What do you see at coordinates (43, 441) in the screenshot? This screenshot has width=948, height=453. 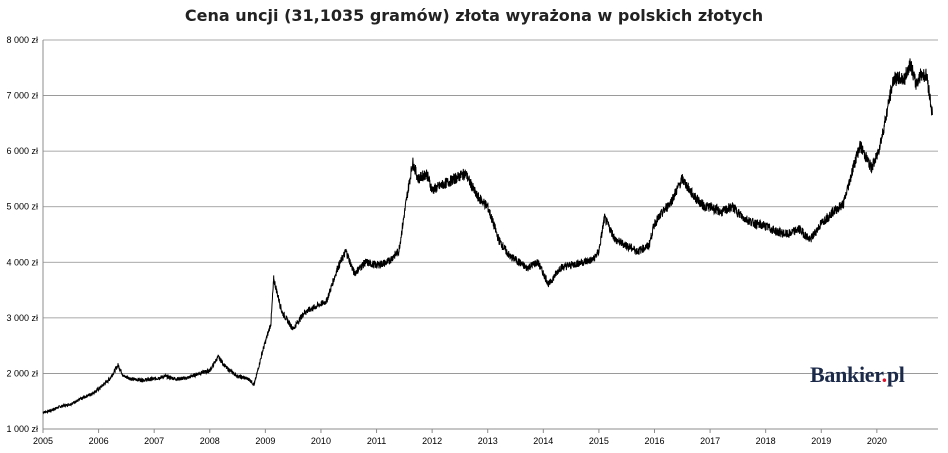 I see `x-tick-label: 2005` at bounding box center [43, 441].